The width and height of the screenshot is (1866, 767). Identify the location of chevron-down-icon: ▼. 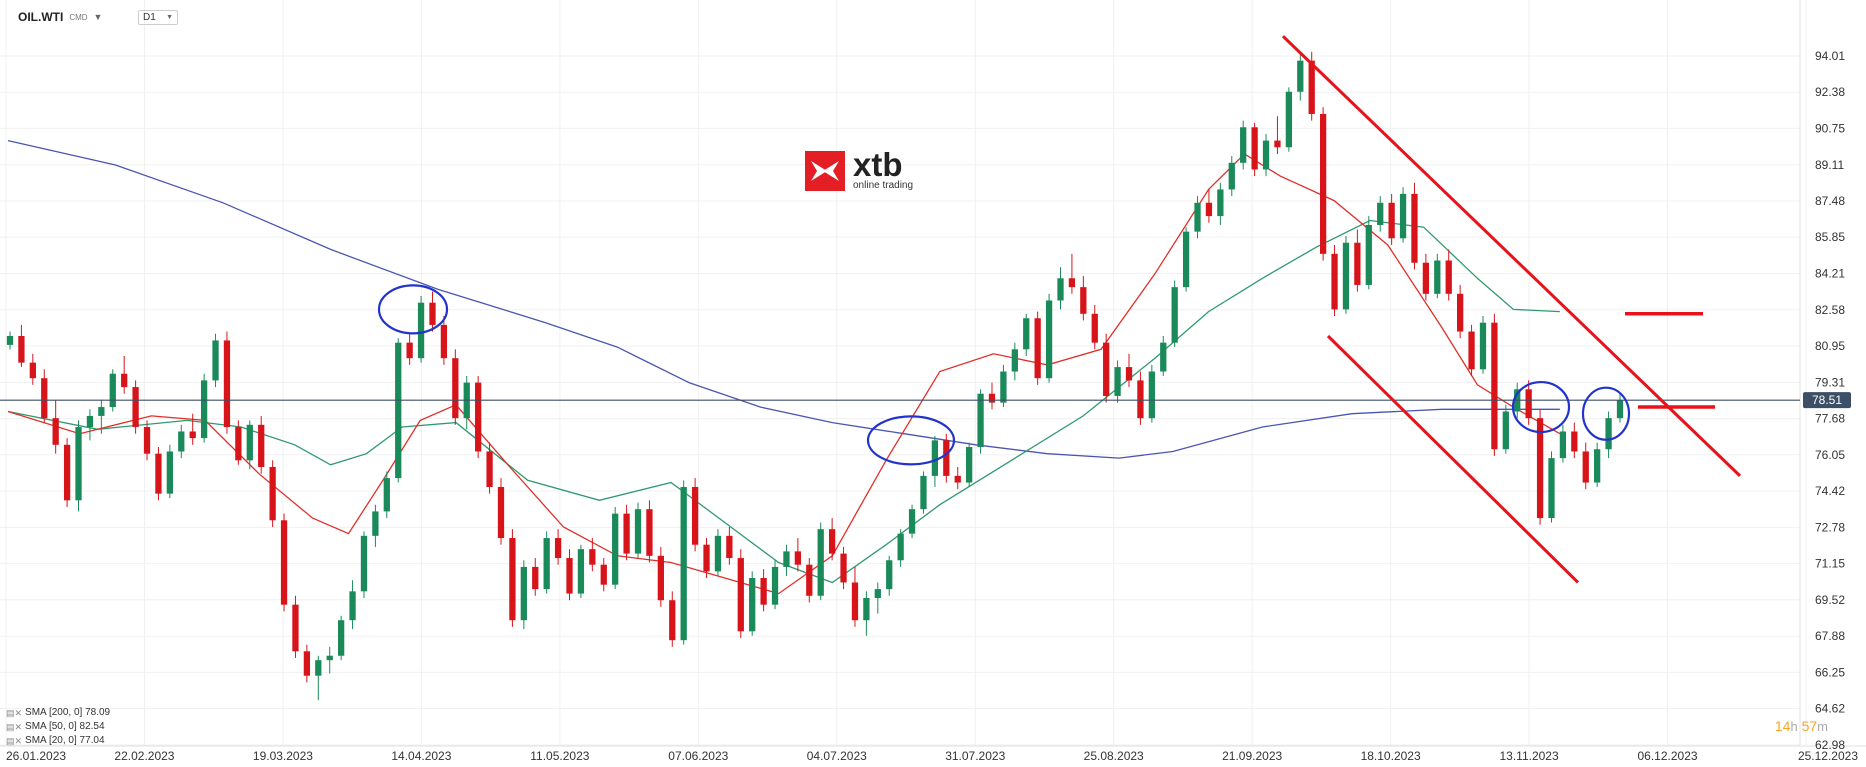
(98, 17).